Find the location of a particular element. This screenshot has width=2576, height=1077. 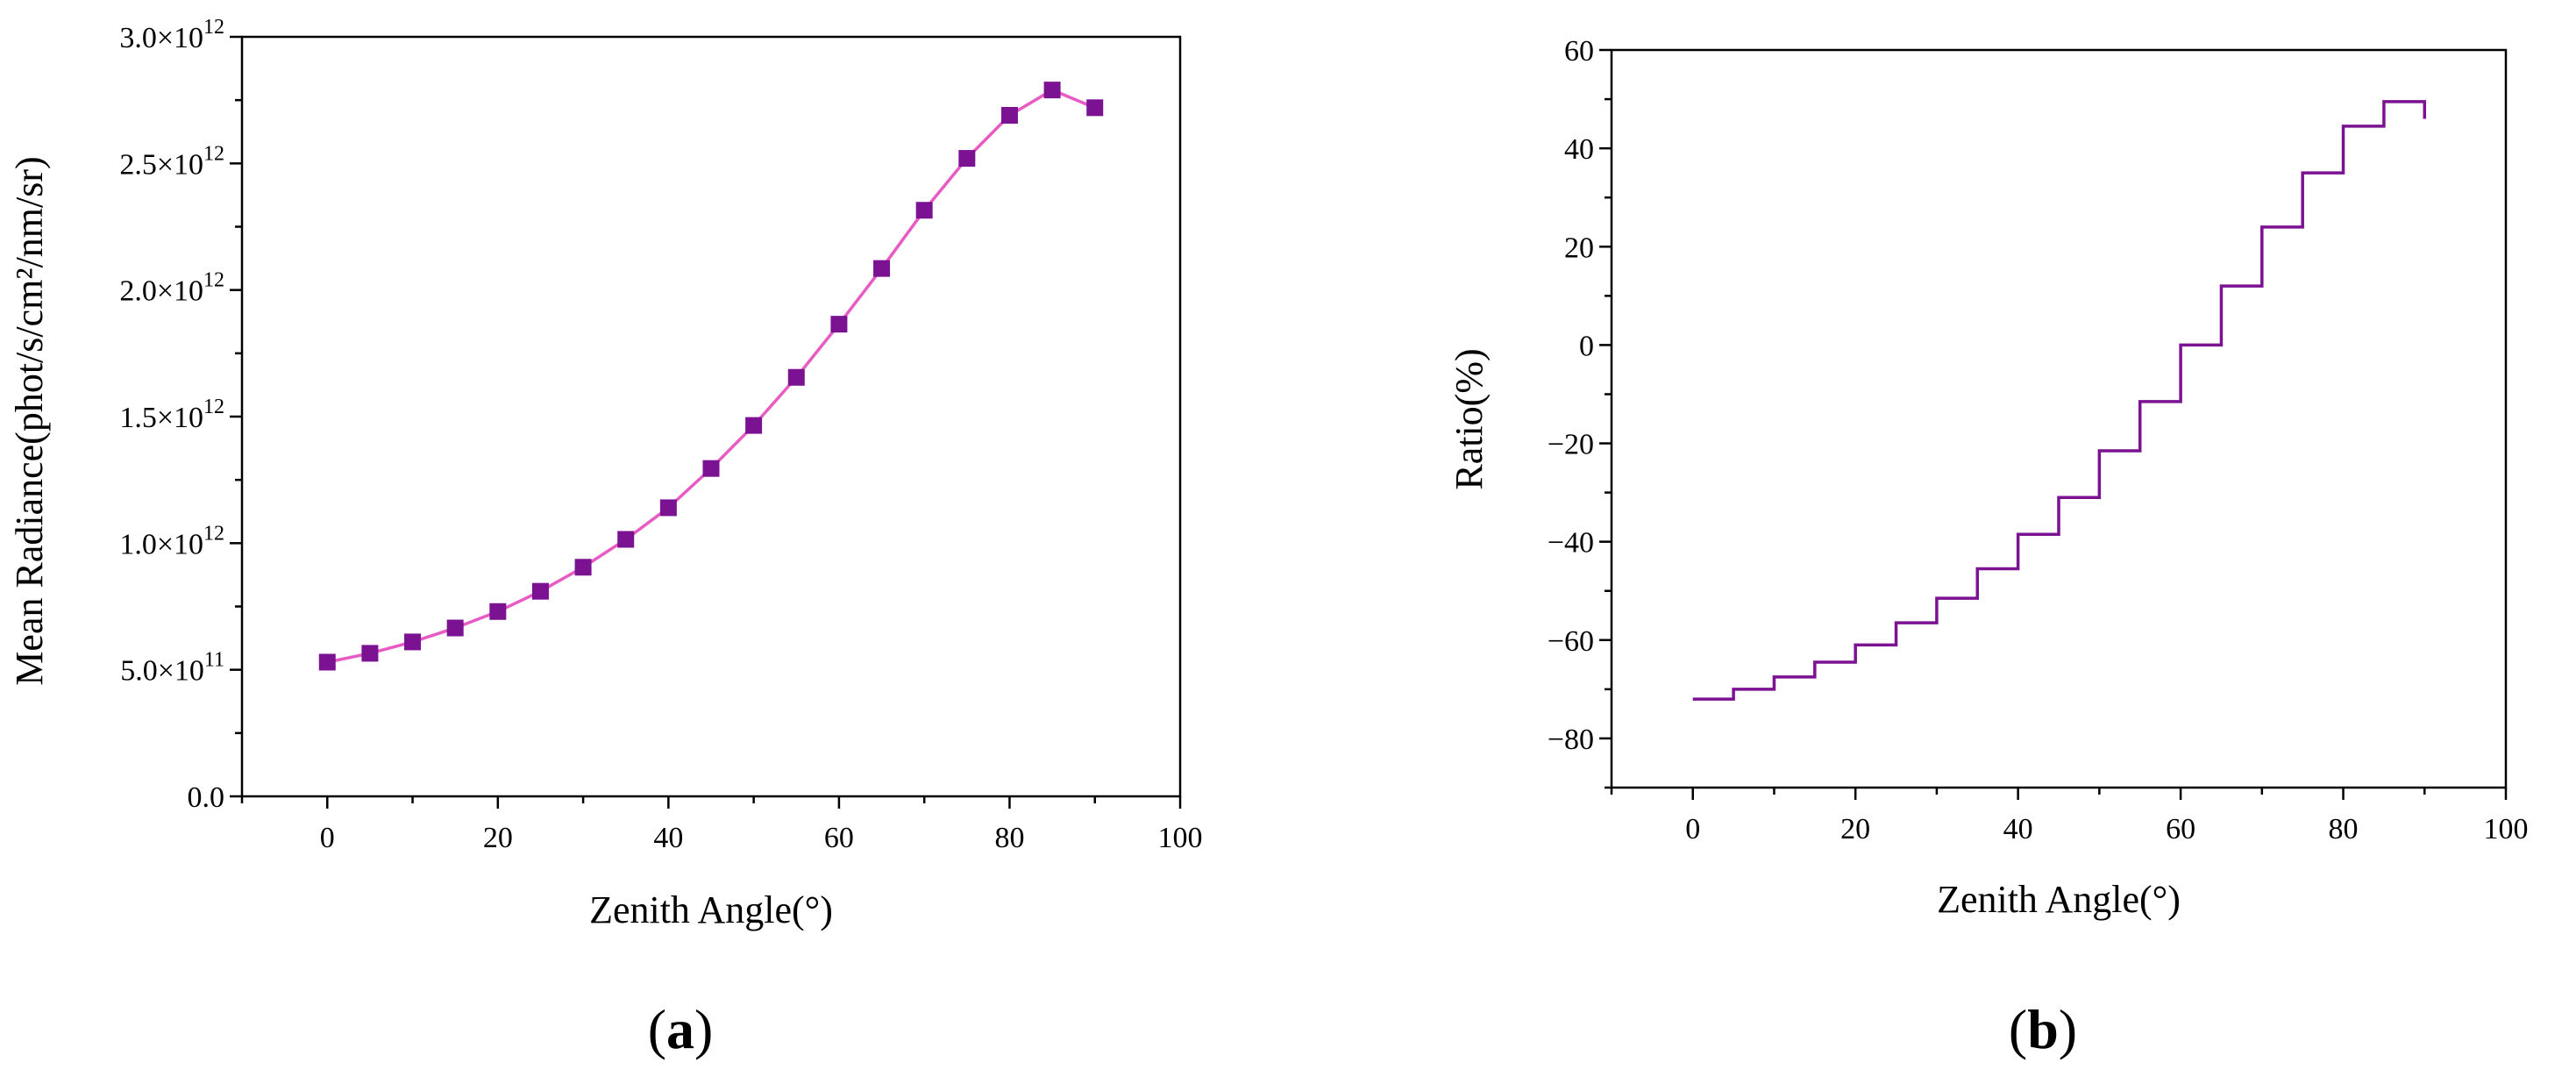

panel-b-x-tick-label: 20 is located at coordinates (1855, 829).